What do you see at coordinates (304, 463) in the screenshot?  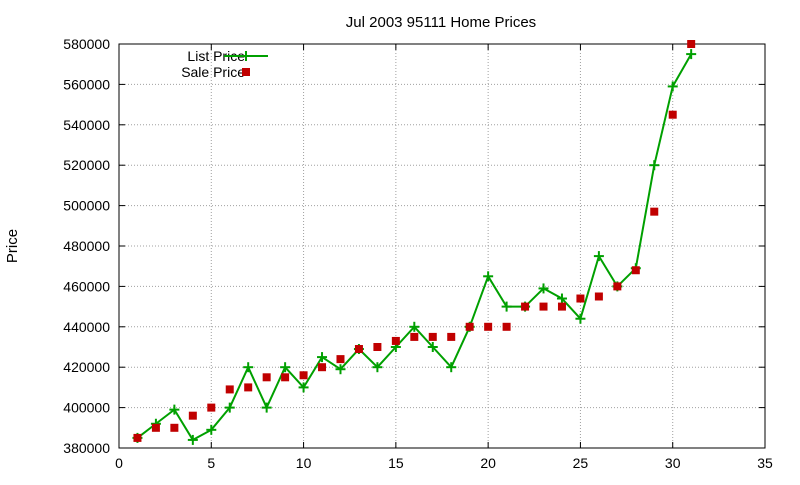 I see `x-tick-label: 10` at bounding box center [304, 463].